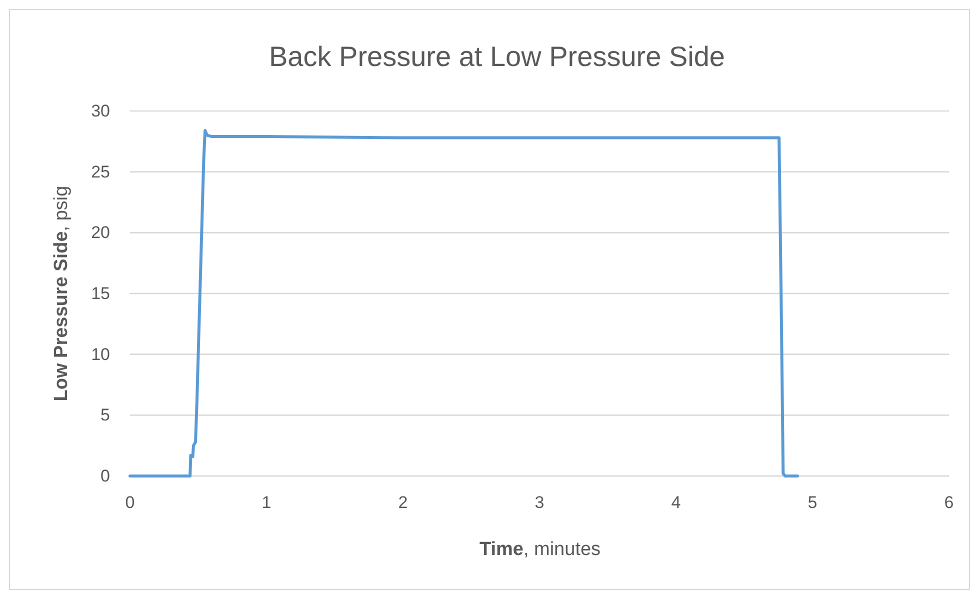 Image resolution: width=975 pixels, height=593 pixels. What do you see at coordinates (130, 502) in the screenshot?
I see `x-tick-label: 0` at bounding box center [130, 502].